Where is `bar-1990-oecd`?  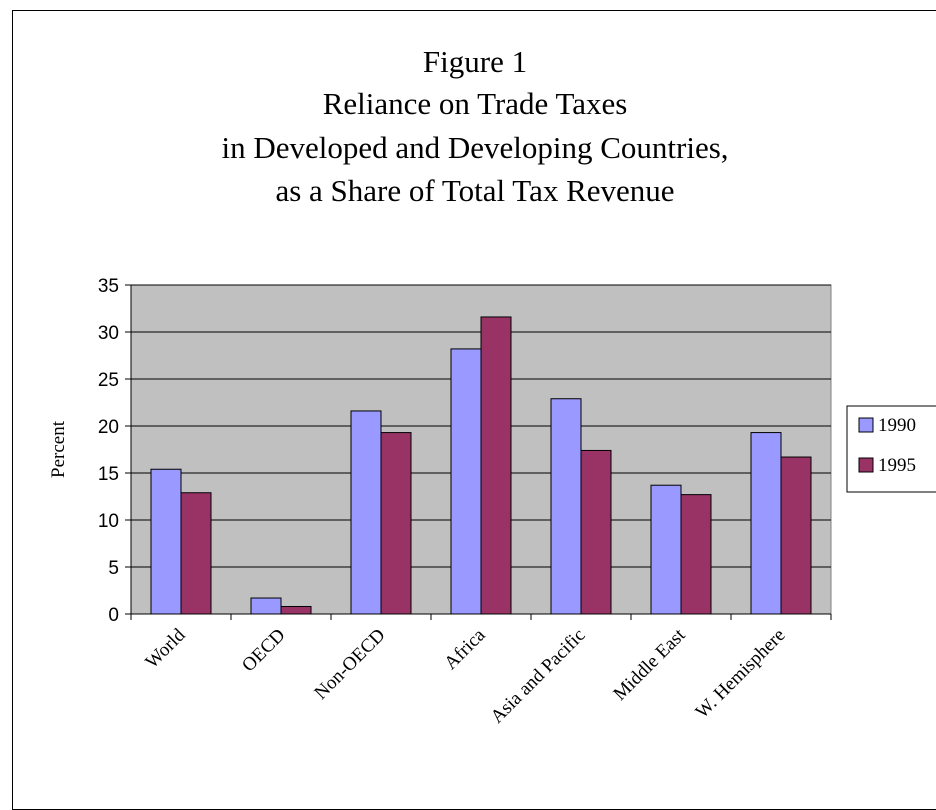
bar-1990-oecd is located at coordinates (266, 606).